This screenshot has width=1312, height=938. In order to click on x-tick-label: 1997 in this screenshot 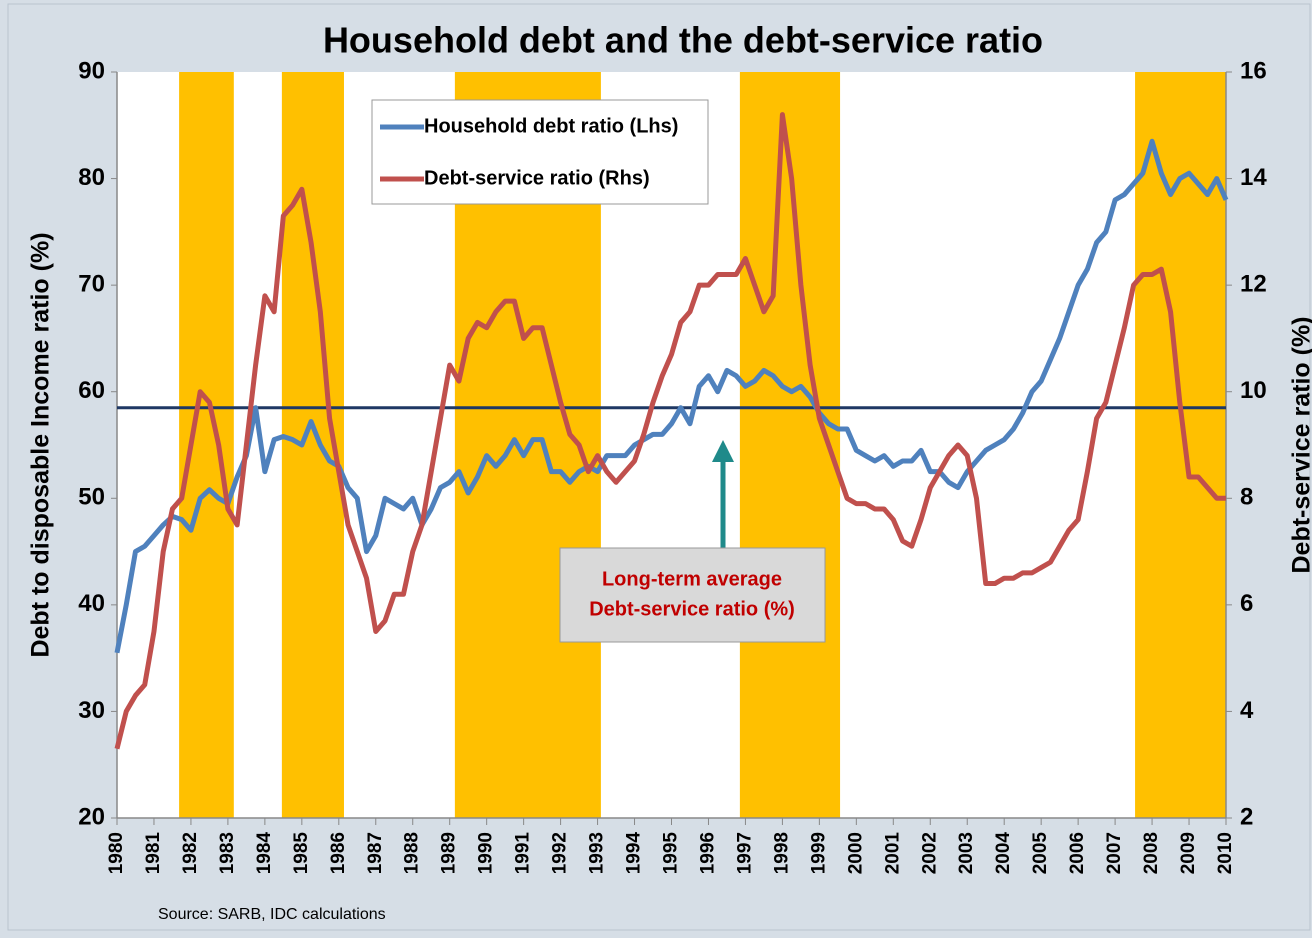, I will do `click(744, 853)`.